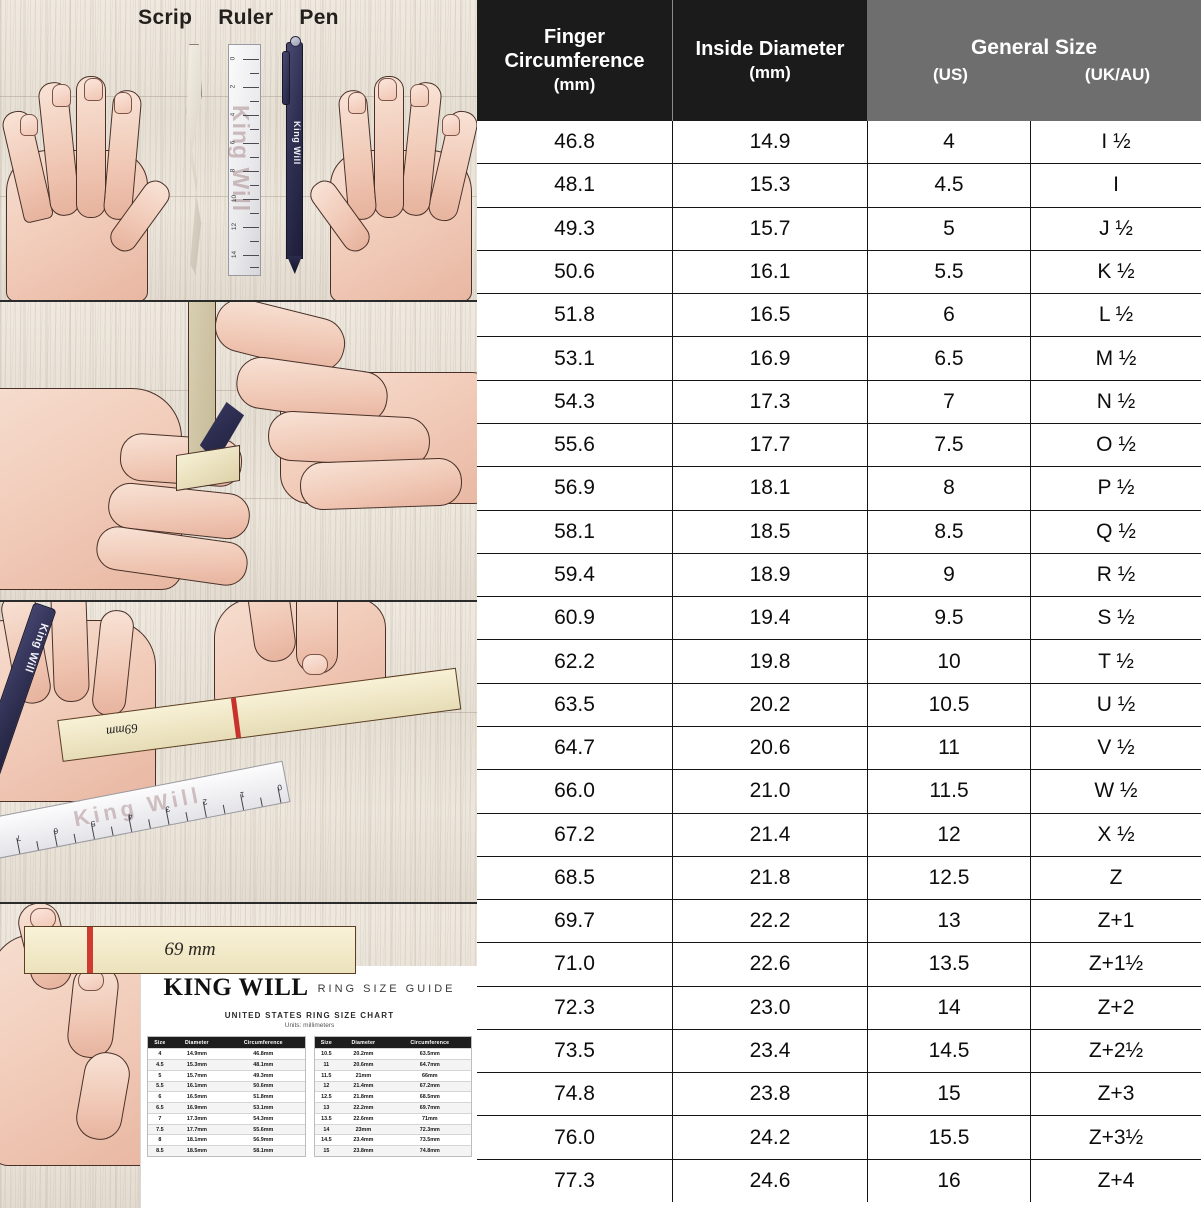 The width and height of the screenshot is (1201, 1208). Describe the element at coordinates (949, 1181) in the screenshot. I see `cell-size-us: 16` at that location.